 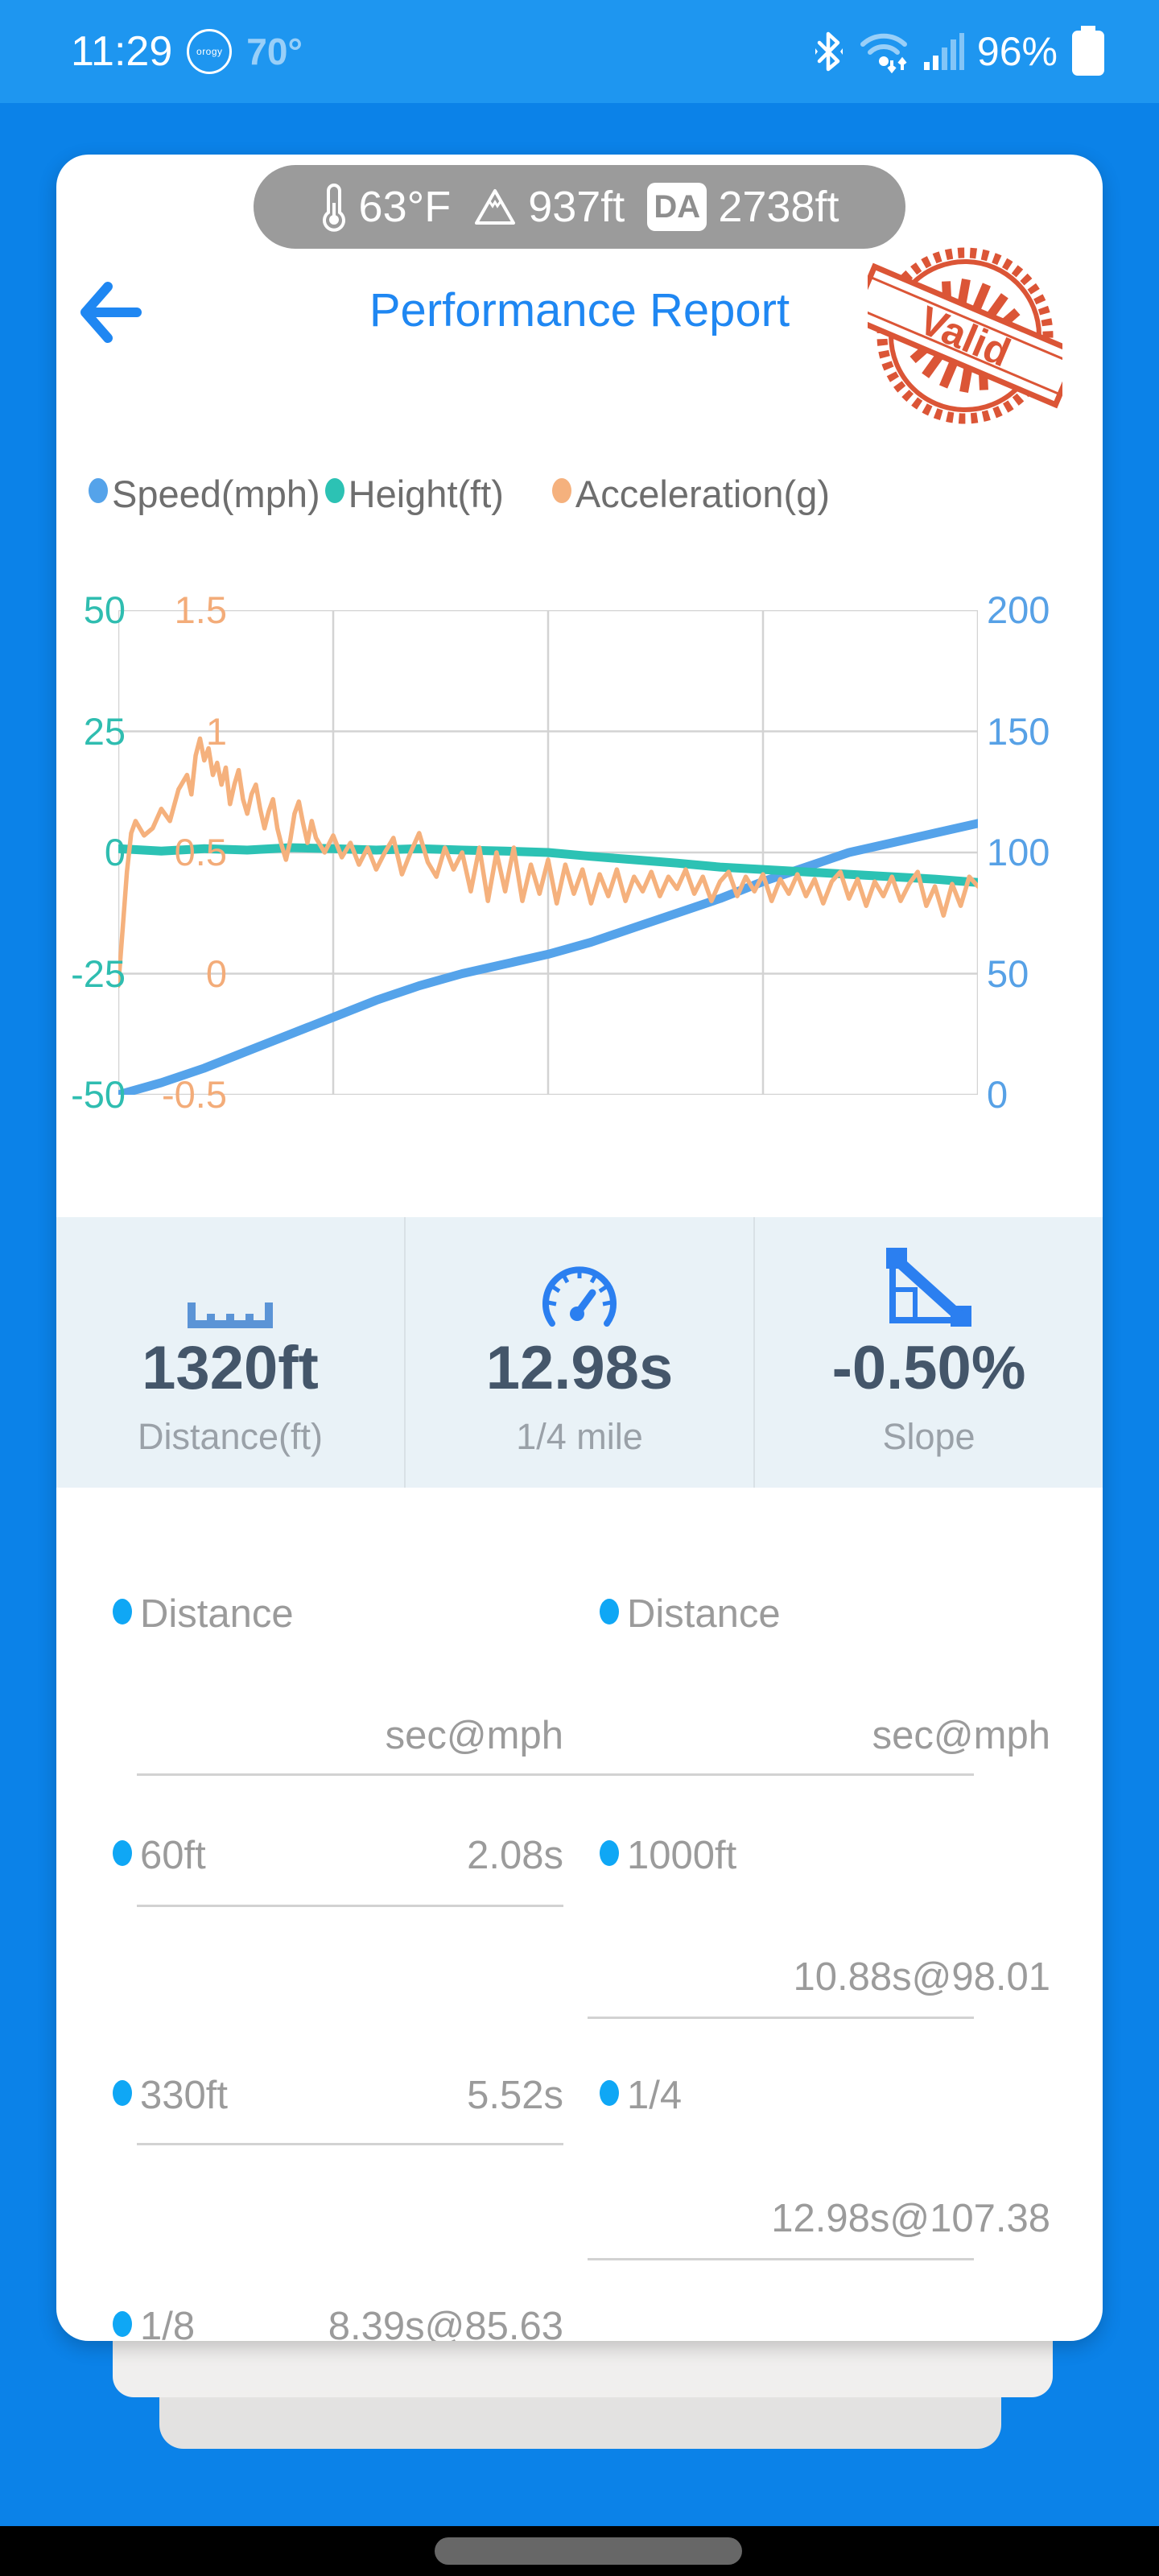 What do you see at coordinates (98, 490) in the screenshot?
I see `speed-legend-dot-icon` at bounding box center [98, 490].